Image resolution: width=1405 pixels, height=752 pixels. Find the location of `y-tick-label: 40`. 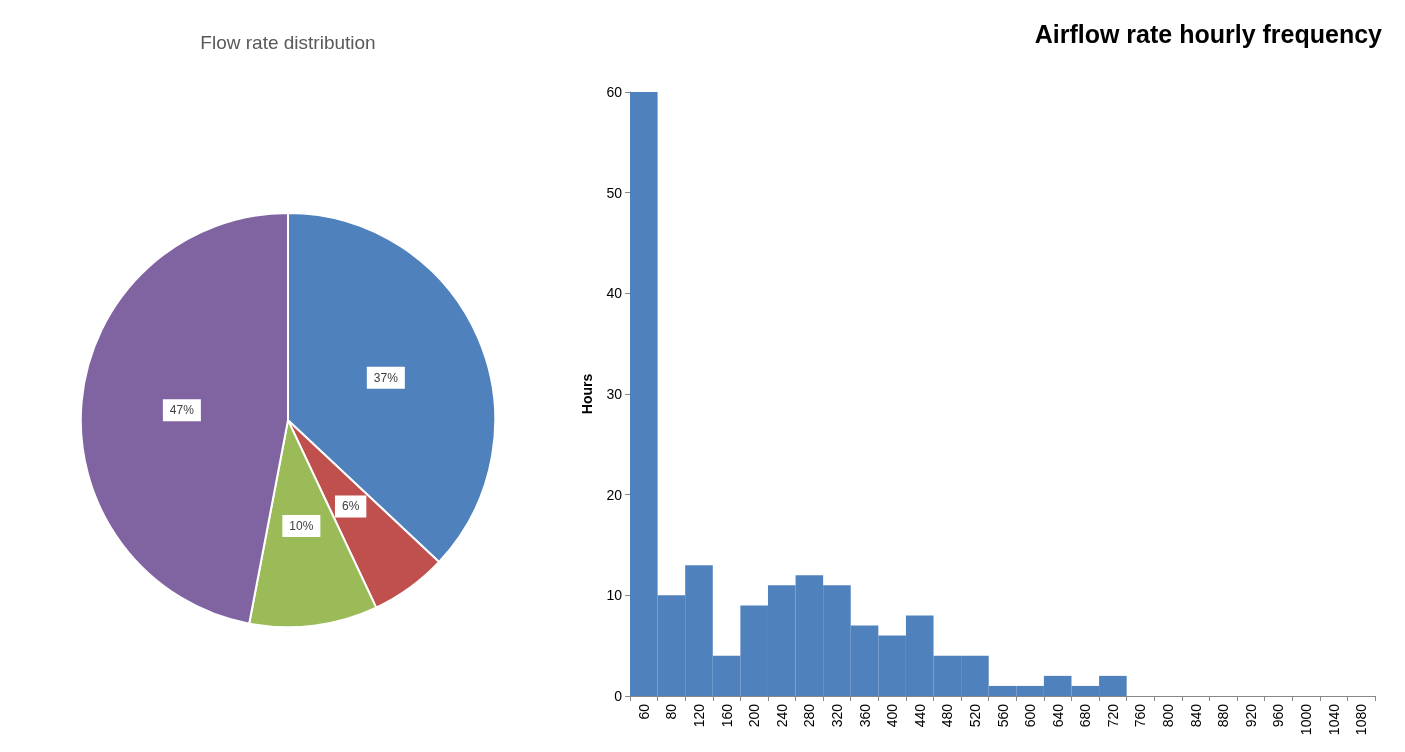

y-tick-label: 40 is located at coordinates (614, 293).